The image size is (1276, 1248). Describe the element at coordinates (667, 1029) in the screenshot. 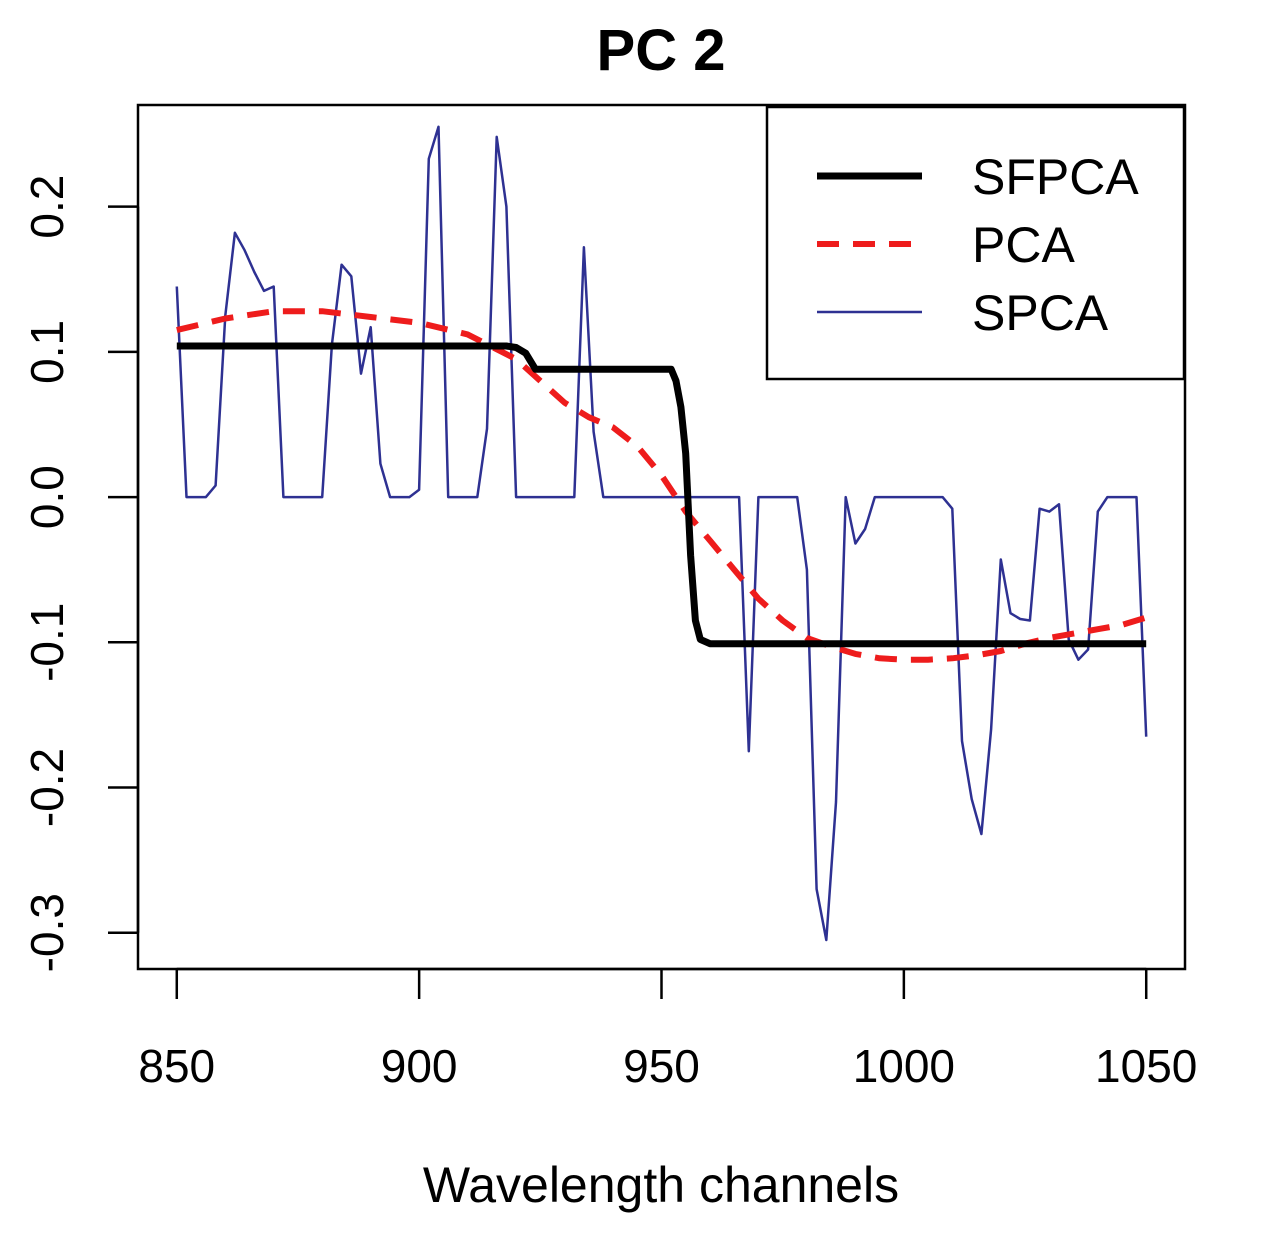

I see `x-axis: 850 900 950 1000 1050` at that location.